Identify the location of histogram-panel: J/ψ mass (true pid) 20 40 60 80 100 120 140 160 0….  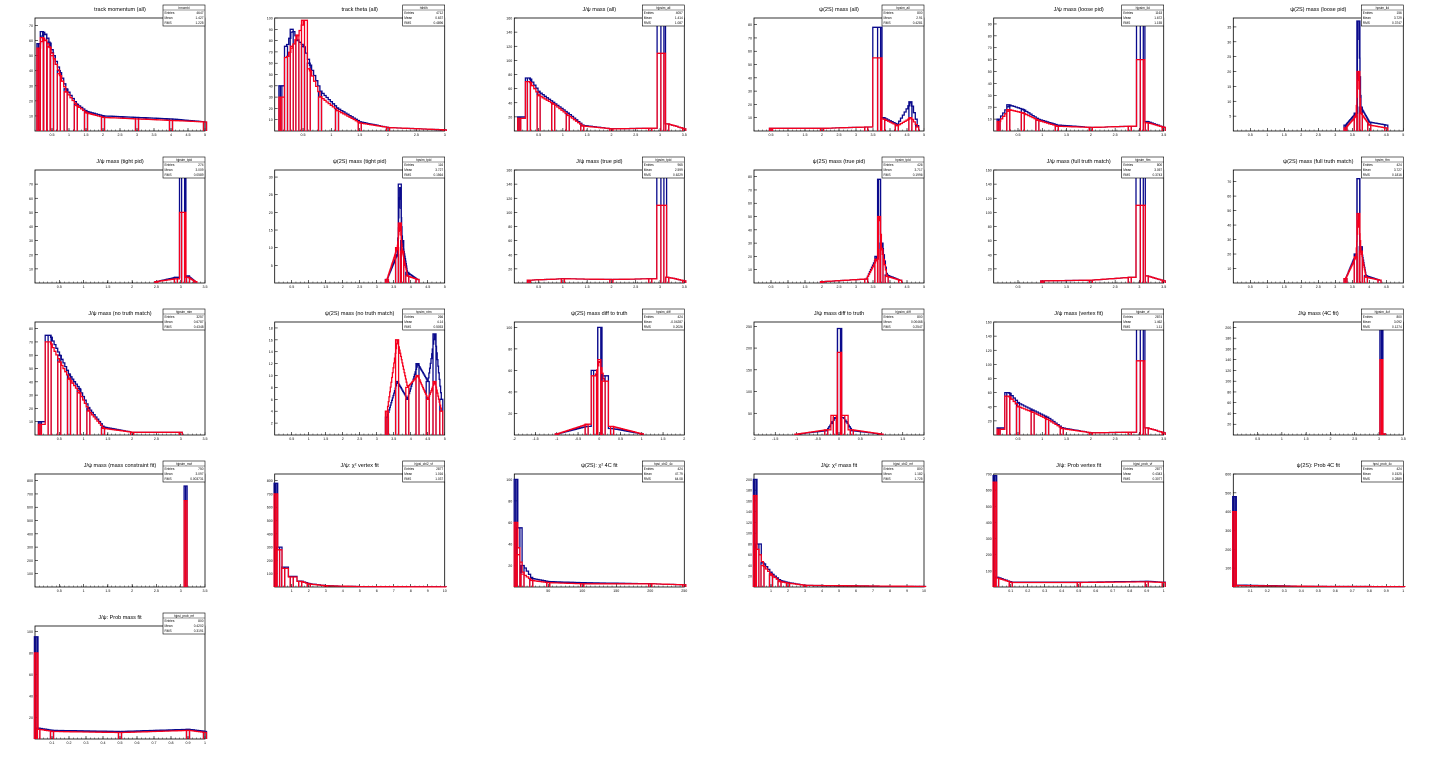
(596, 222).